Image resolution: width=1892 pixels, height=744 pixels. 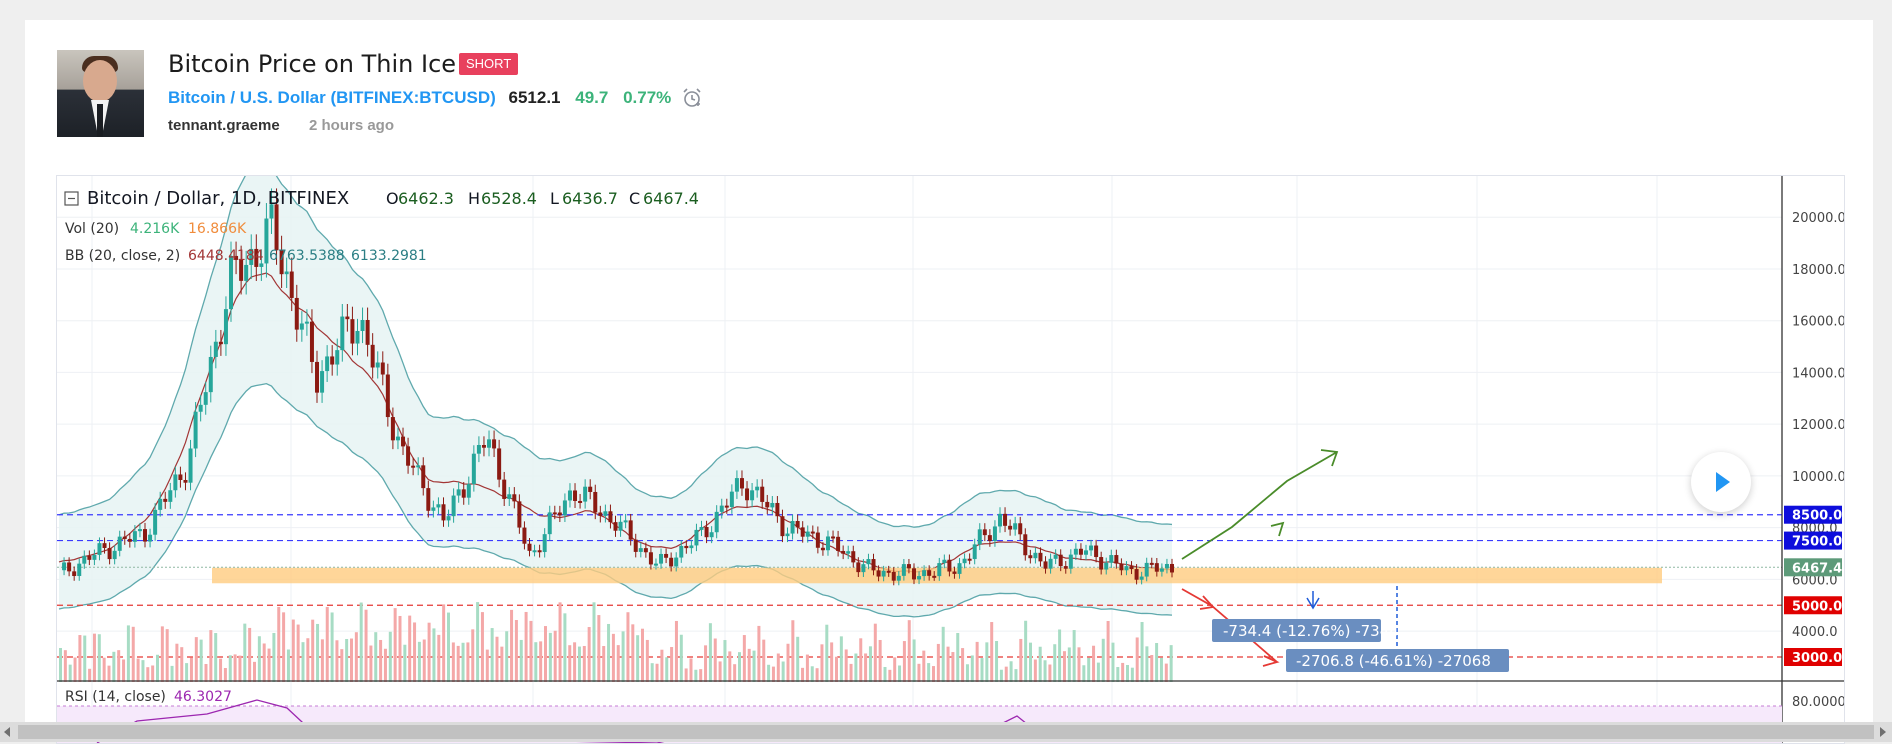 What do you see at coordinates (493, 97) in the screenshot?
I see `symbol-code-close: )` at bounding box center [493, 97].